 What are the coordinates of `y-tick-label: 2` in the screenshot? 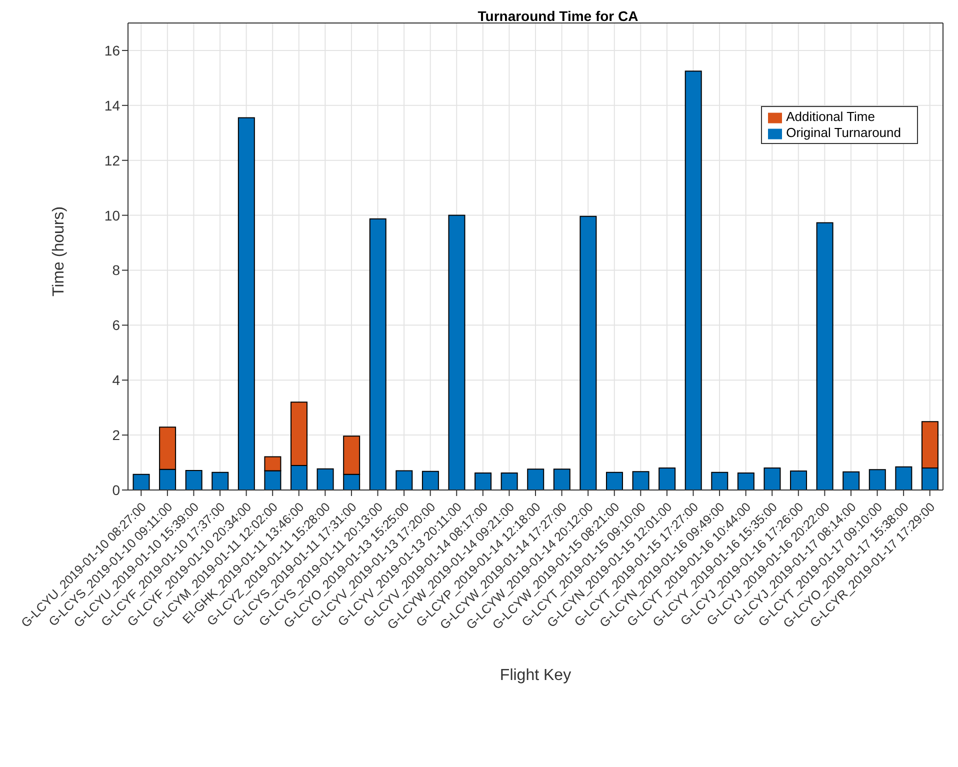 It's located at (116, 435).